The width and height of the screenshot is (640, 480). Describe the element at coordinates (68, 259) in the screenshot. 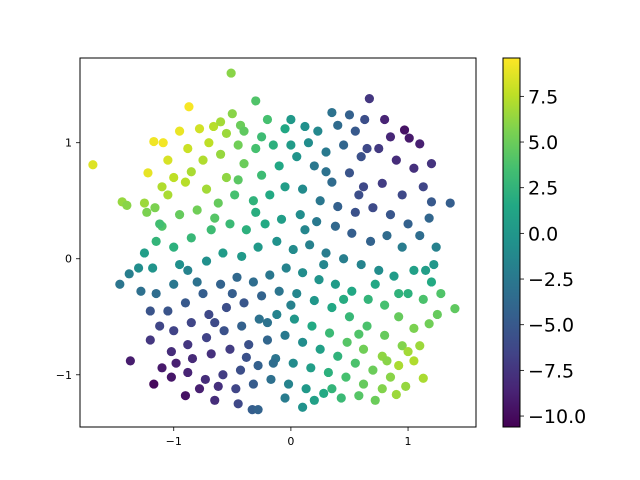

I see `y-tick-label: 0` at that location.